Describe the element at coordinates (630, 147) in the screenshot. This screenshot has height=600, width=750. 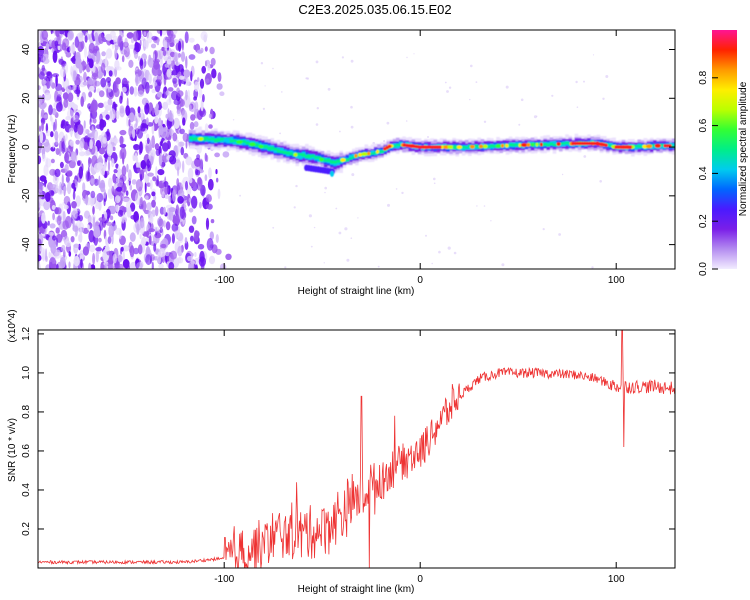
I see `ridge-peak-strong` at that location.